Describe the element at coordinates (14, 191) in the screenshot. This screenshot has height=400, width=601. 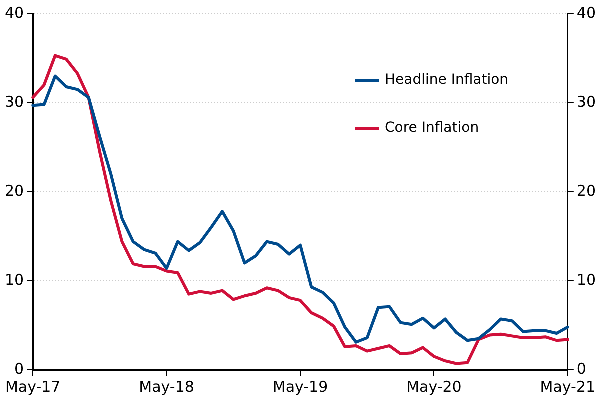
I see `y-tick-label: 20` at that location.